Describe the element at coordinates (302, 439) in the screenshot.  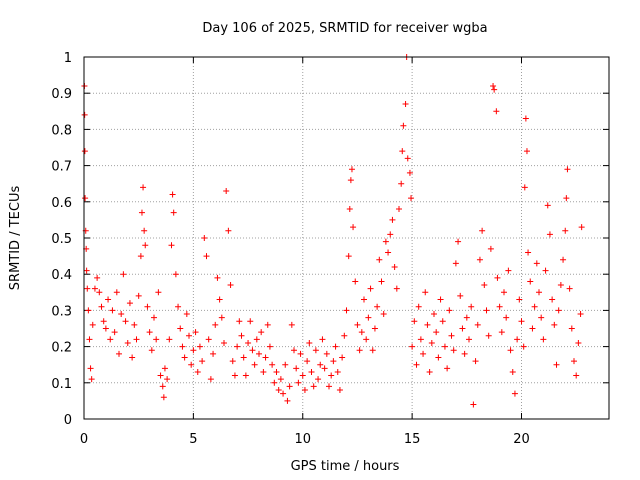
I see `x-tick-label: 10` at that location.